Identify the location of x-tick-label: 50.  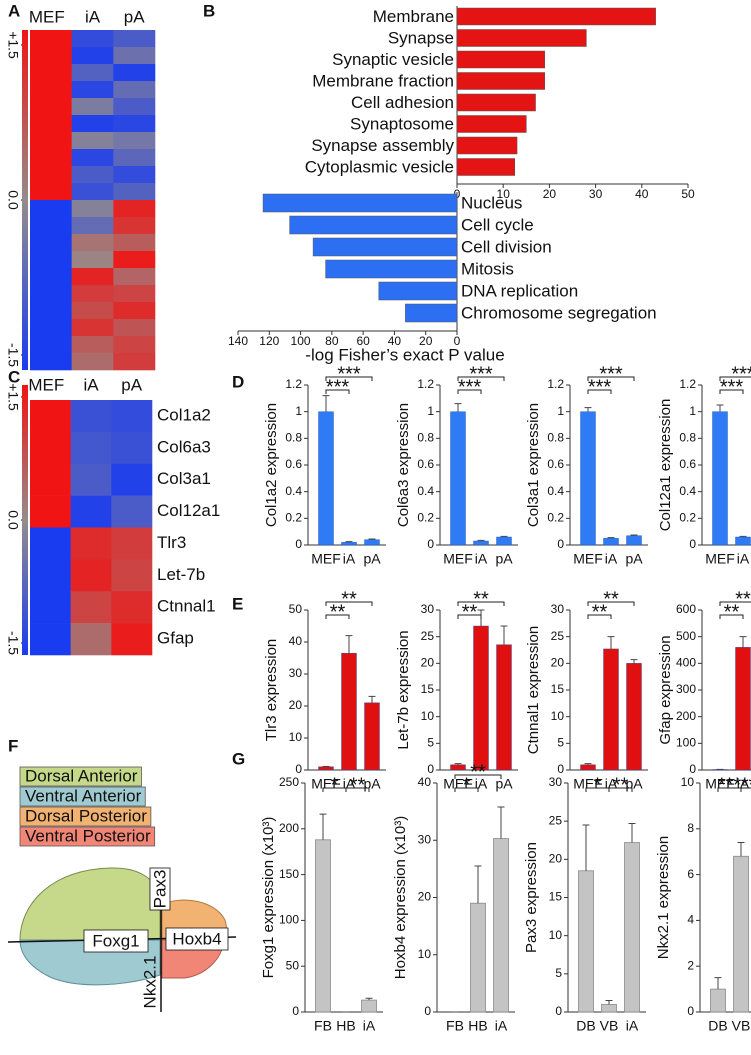
(688, 194).